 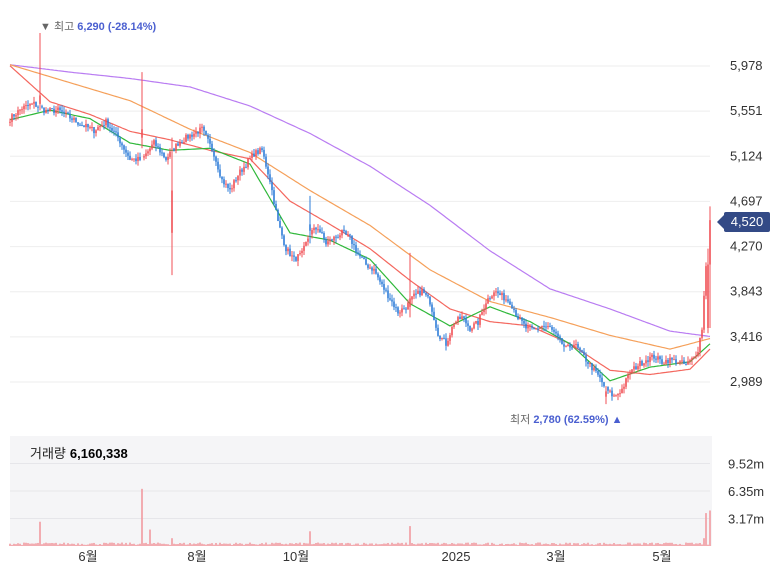 I want to click on price-tick-label: 3,843, so click(x=746, y=291).